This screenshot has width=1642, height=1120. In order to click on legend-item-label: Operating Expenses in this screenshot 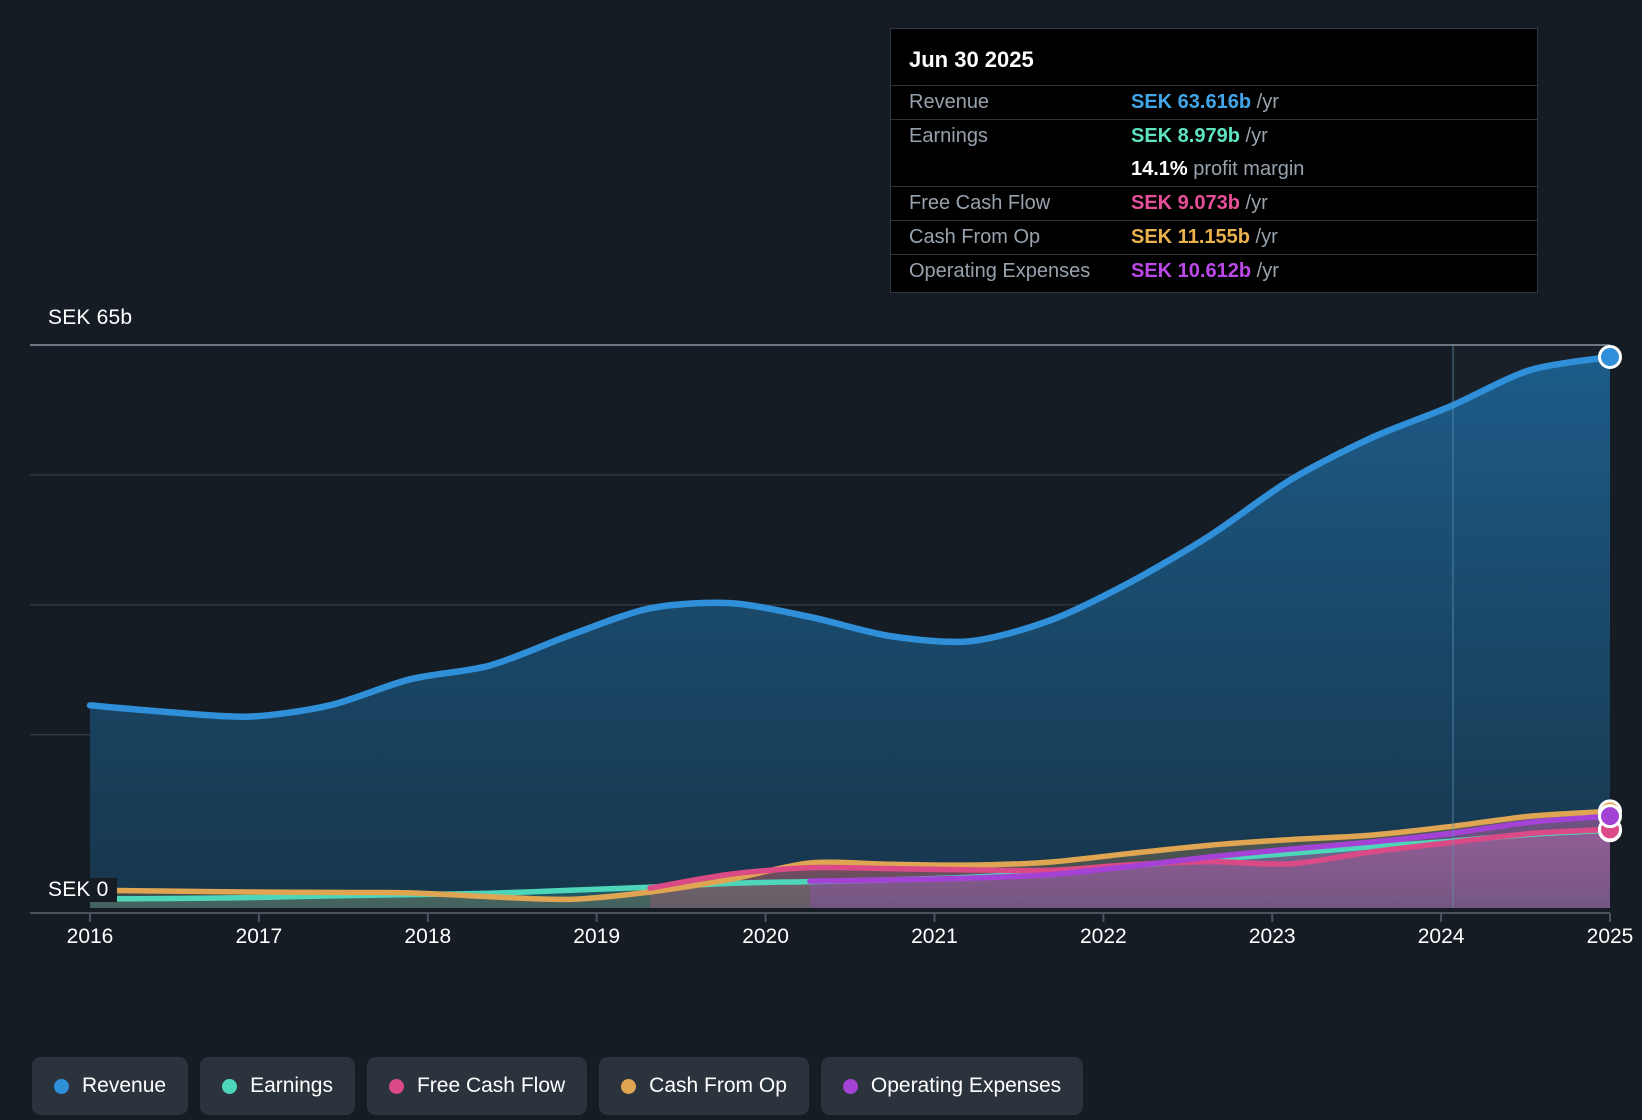, I will do `click(966, 1085)`.